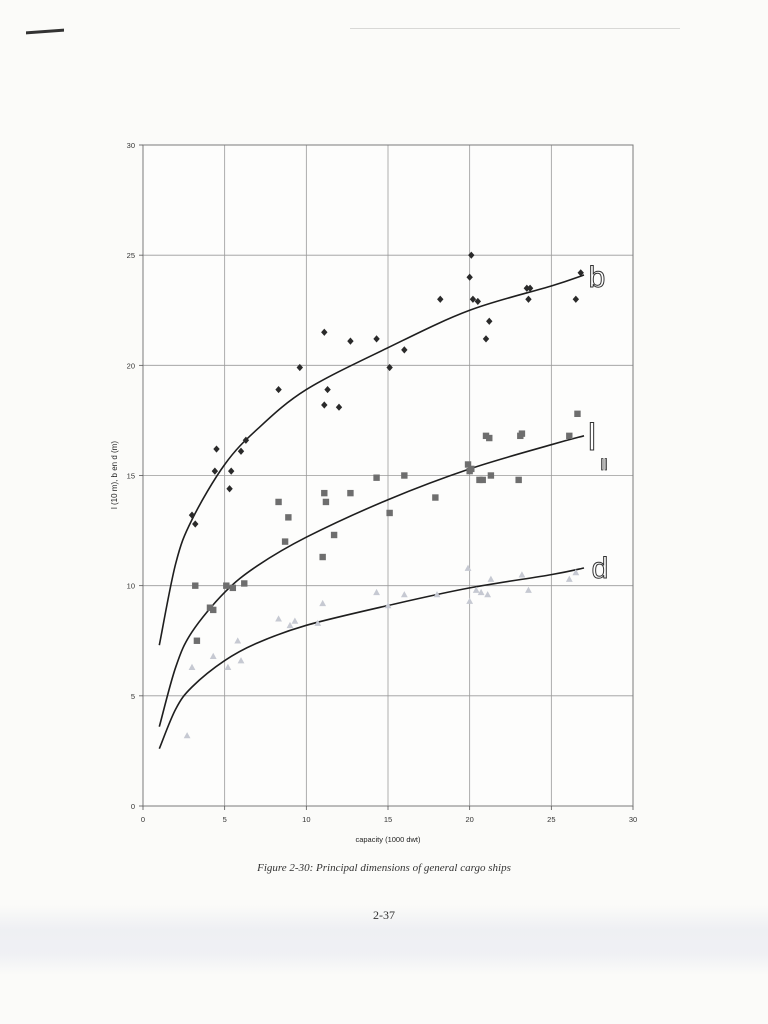 This screenshot has width=768, height=1024. I want to click on trend-line-d, so click(371, 658).